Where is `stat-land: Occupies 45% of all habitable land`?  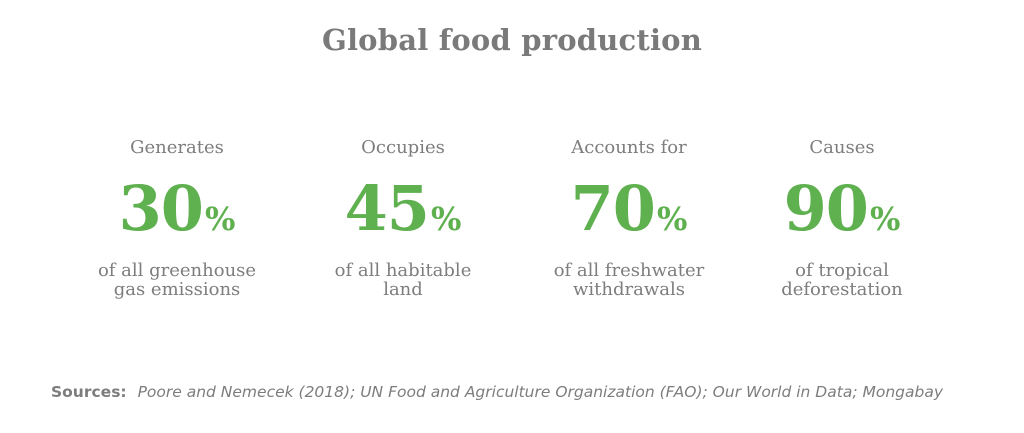 stat-land: Occupies 45% of all habitable land is located at coordinates (403, 217).